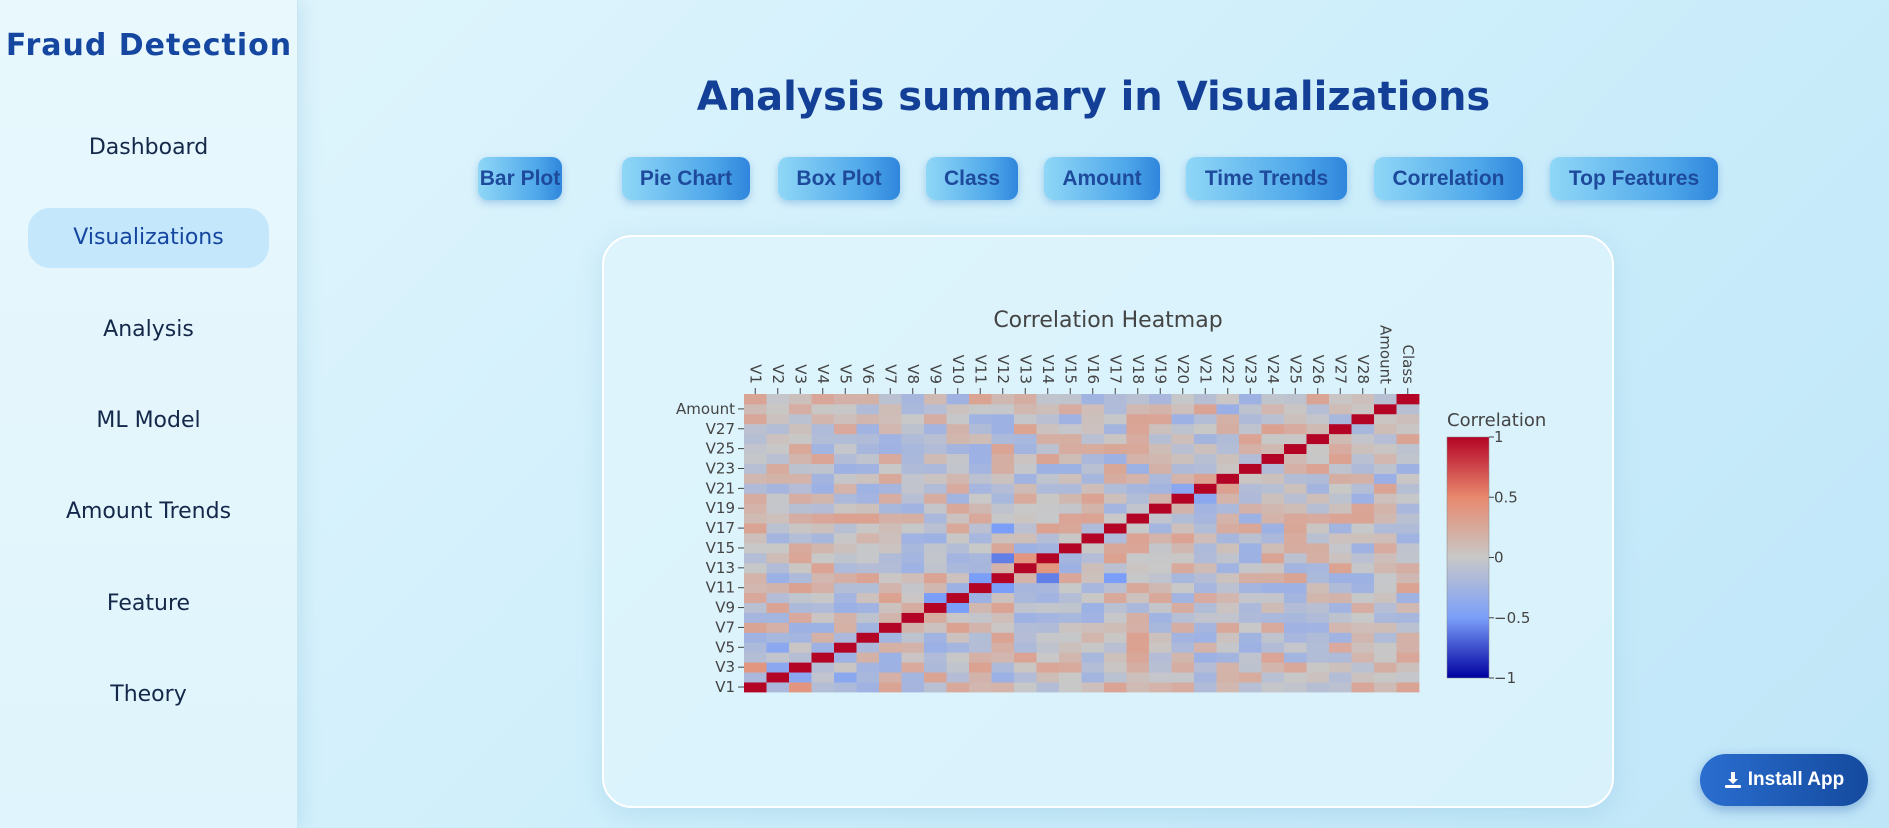 Image resolution: width=1889 pixels, height=828 pixels. I want to click on sidebar-item-amount-trends: Amount Trends, so click(148, 511).